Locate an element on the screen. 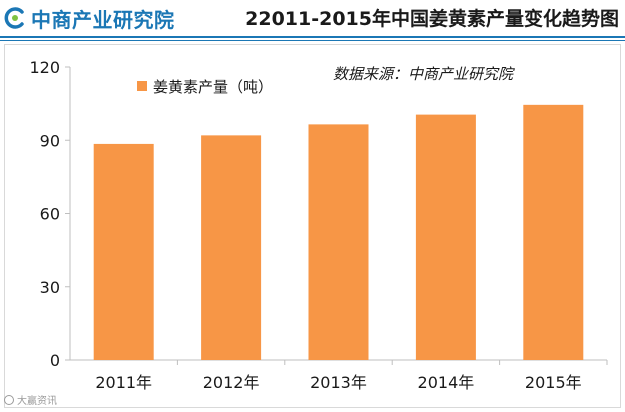 The image size is (625, 412). y-tick-label: 0 is located at coordinates (55, 360).